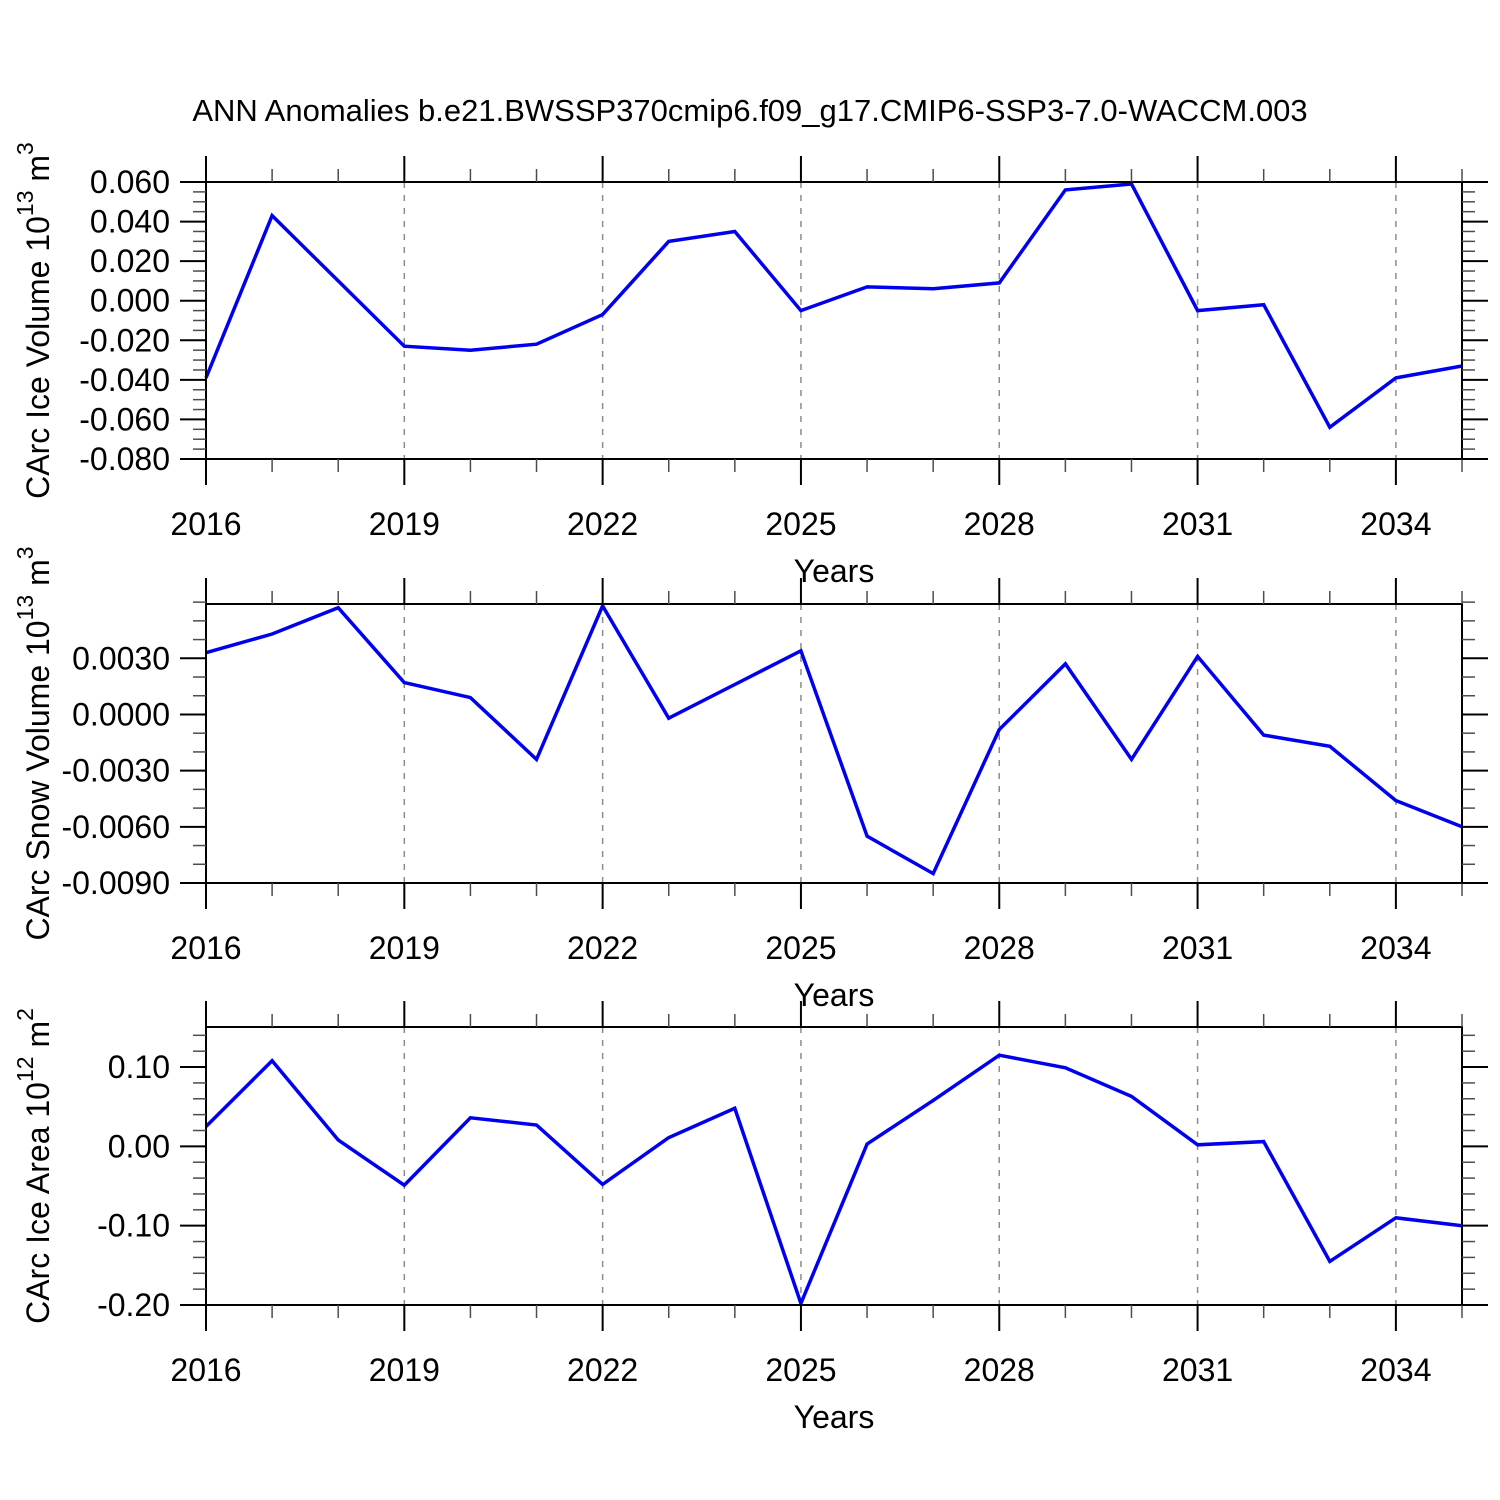 The height and width of the screenshot is (1500, 1500). Describe the element at coordinates (833, 1181) in the screenshot. I see `ice-area-line` at that location.